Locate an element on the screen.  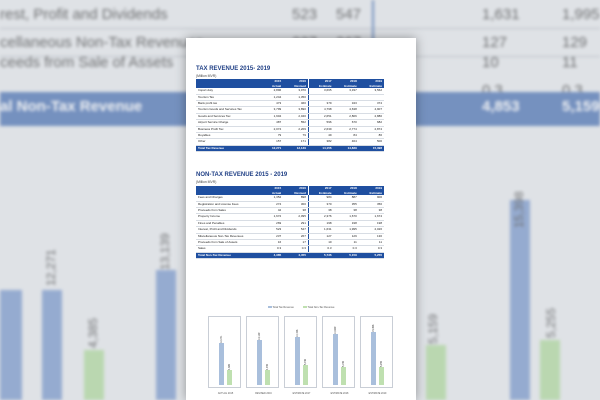
value-cell: 267 is located at coordinates (296, 237).